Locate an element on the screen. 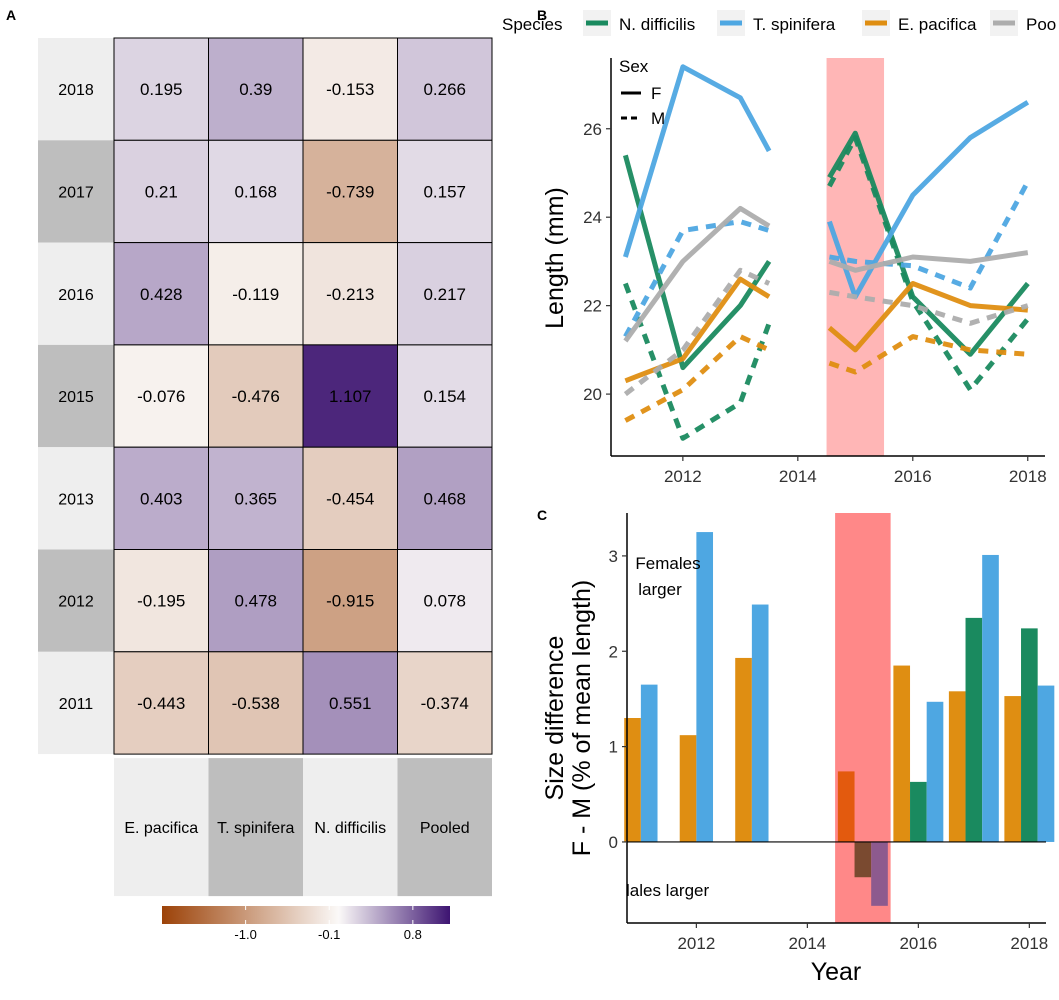 This screenshot has width=1059, height=1000. heatmap-value: -0.739 is located at coordinates (350, 191).